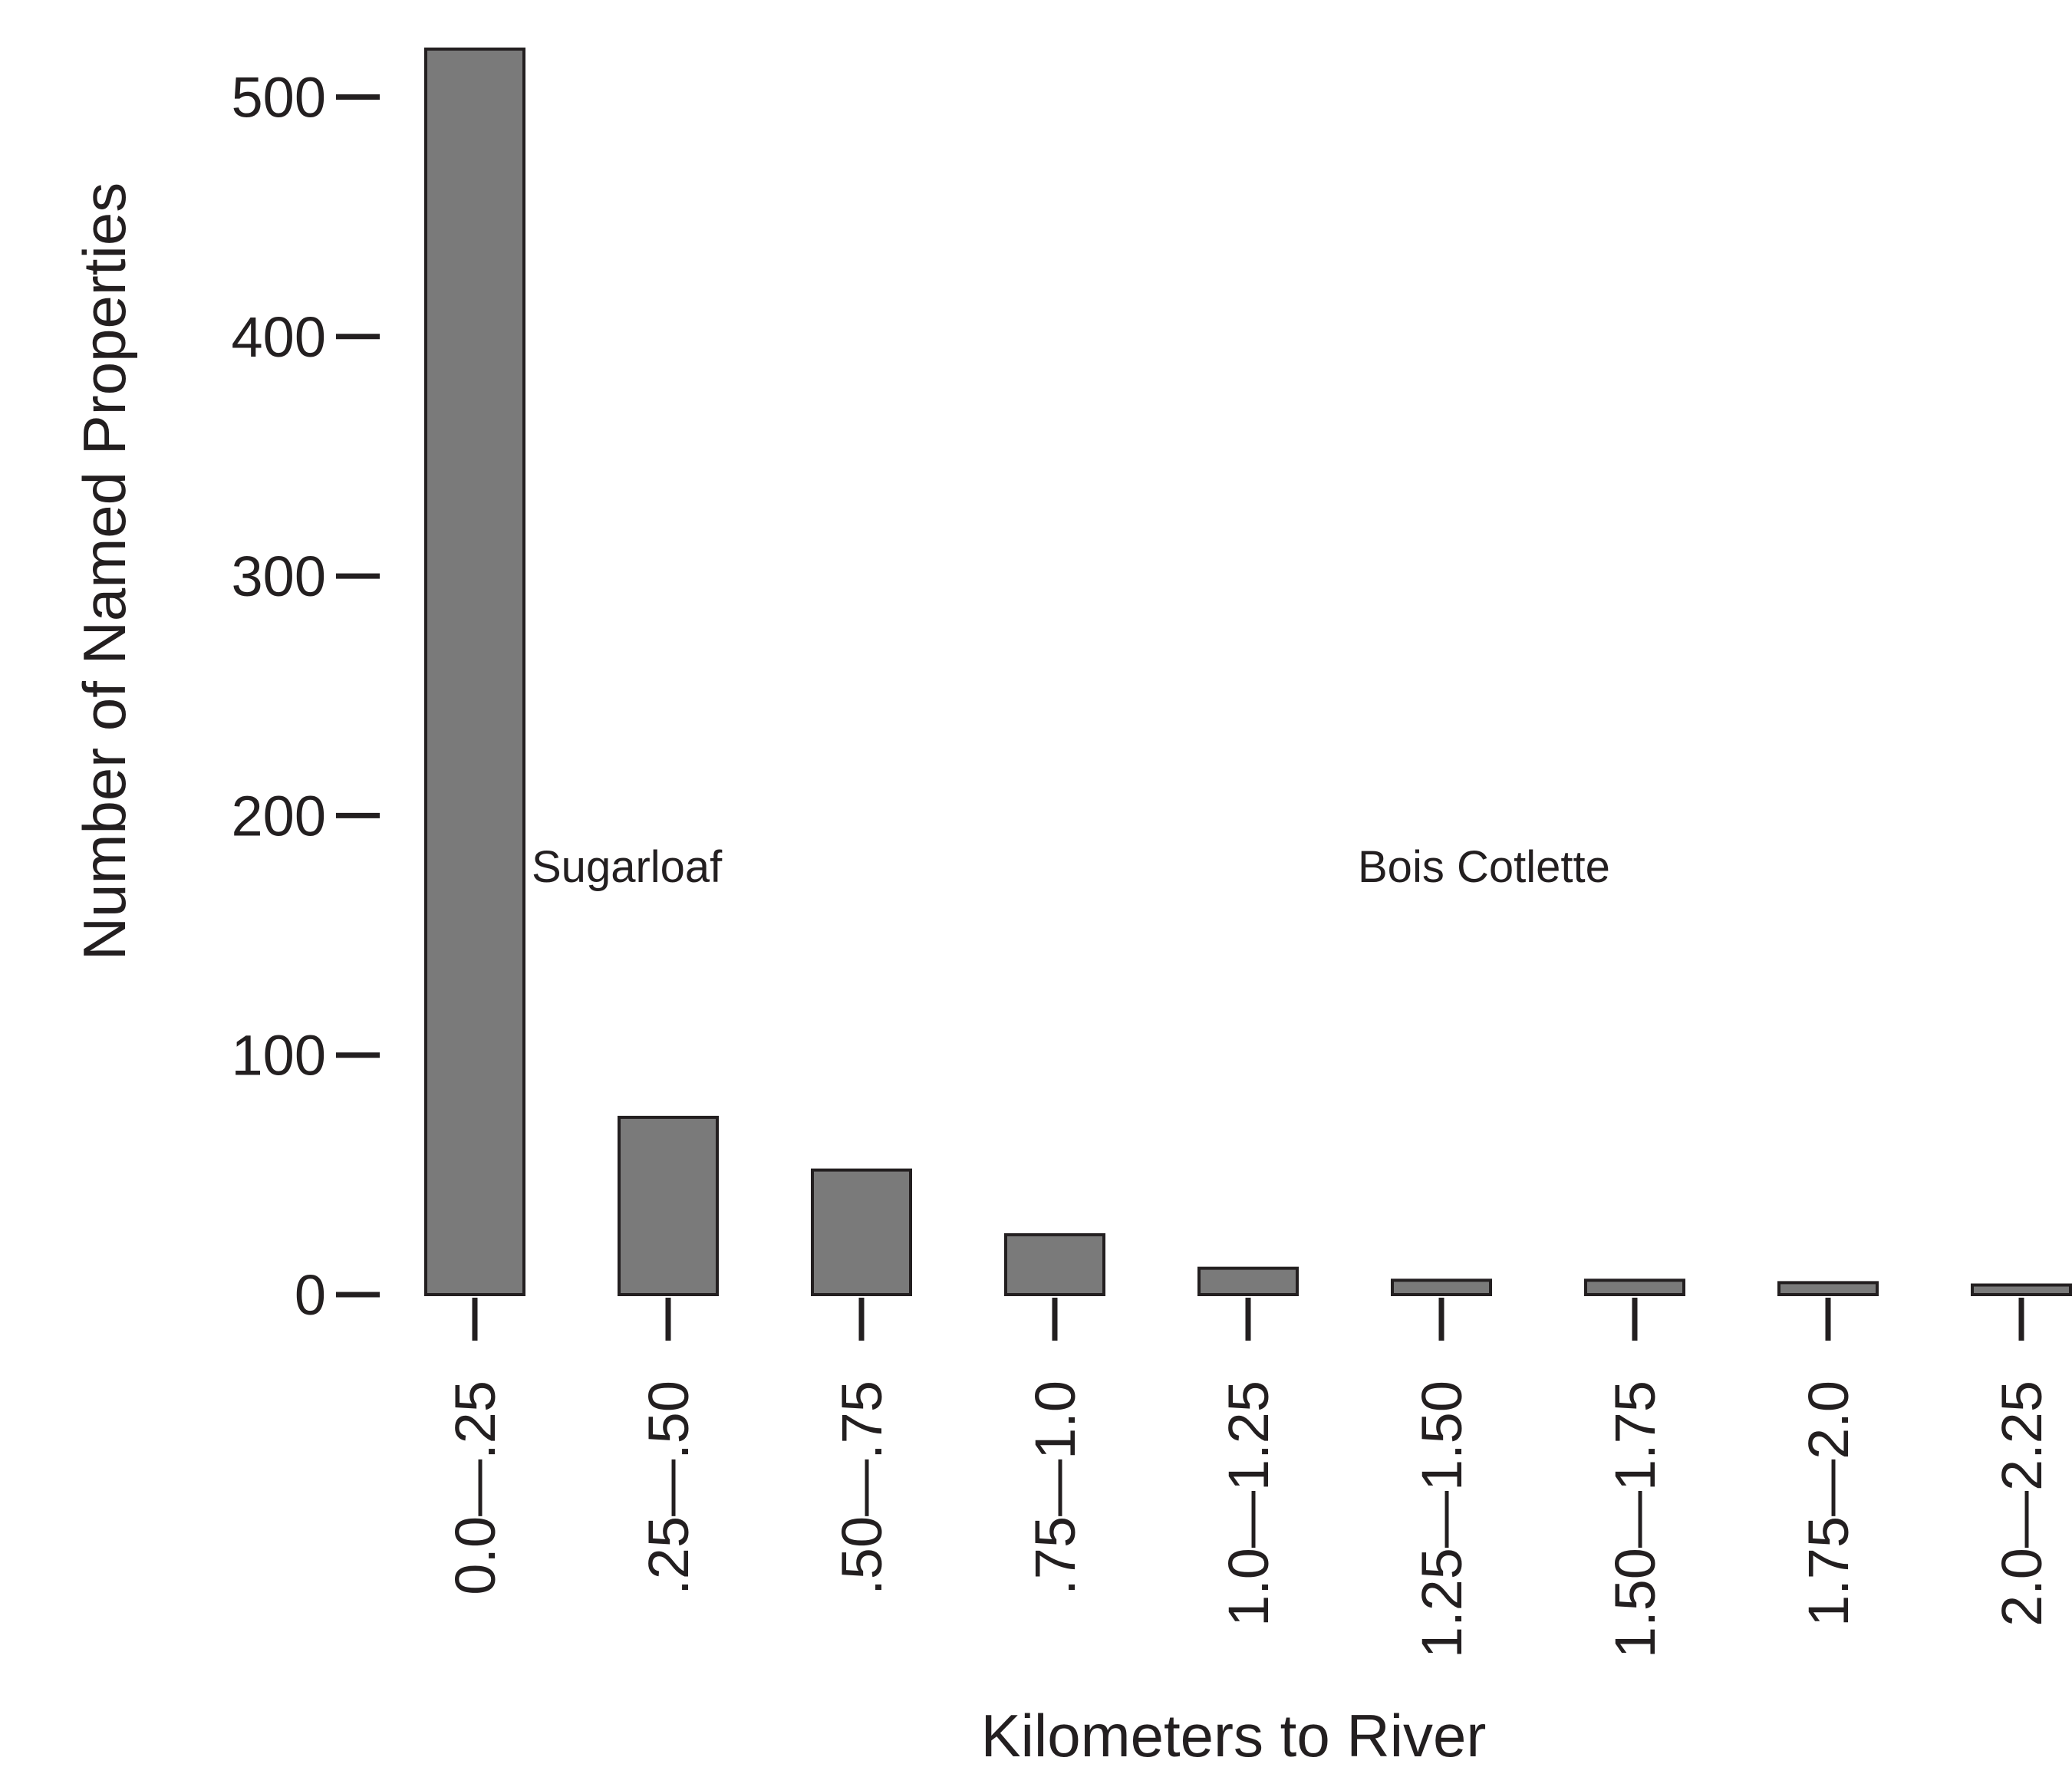  What do you see at coordinates (1484, 867) in the screenshot?
I see `annotation-bois-cotlette: Bois Cotlette` at bounding box center [1484, 867].